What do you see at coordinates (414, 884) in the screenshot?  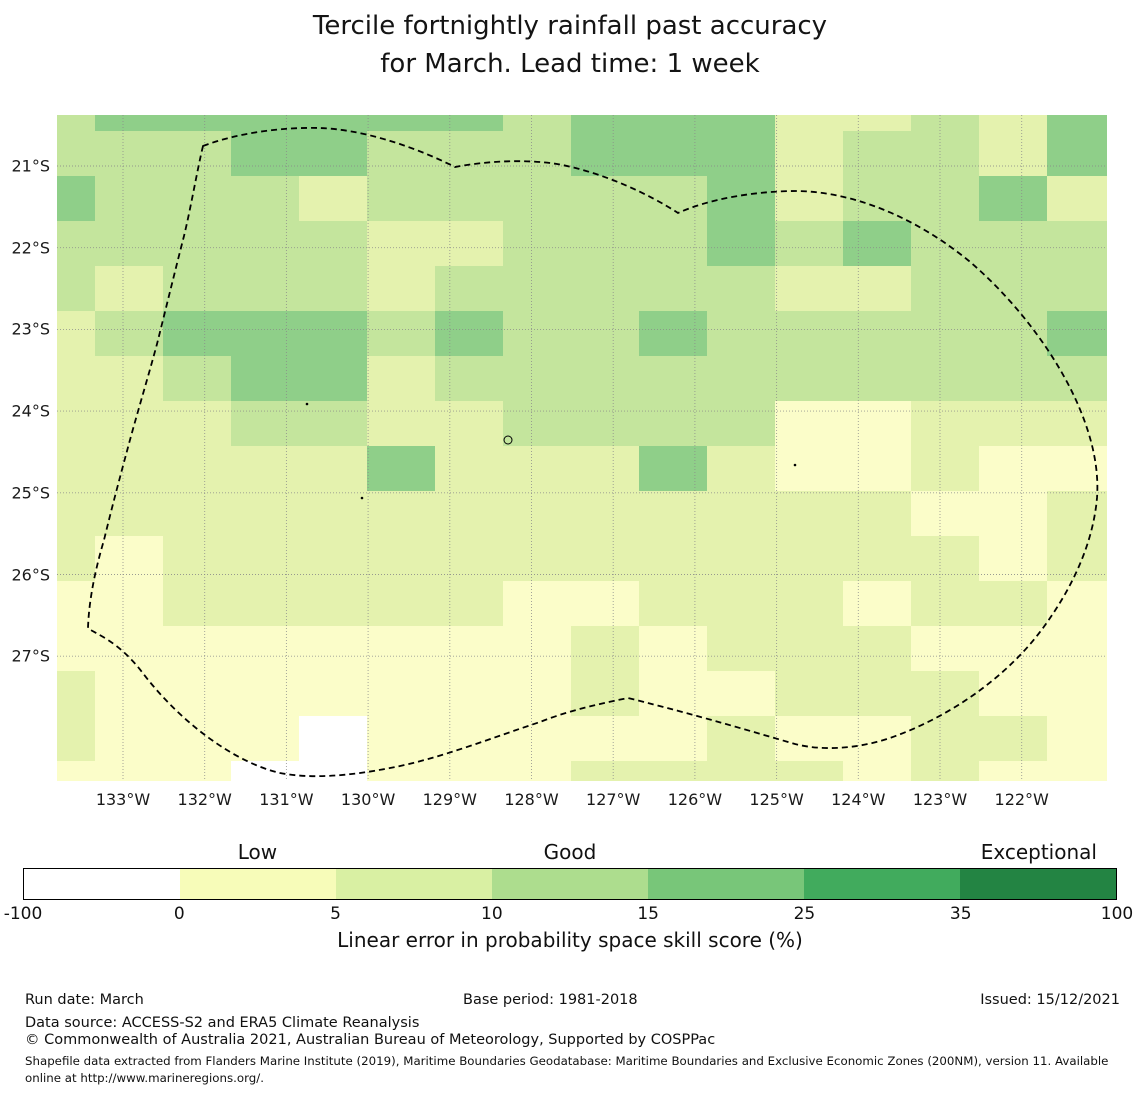 I see `colorbar-segment` at bounding box center [414, 884].